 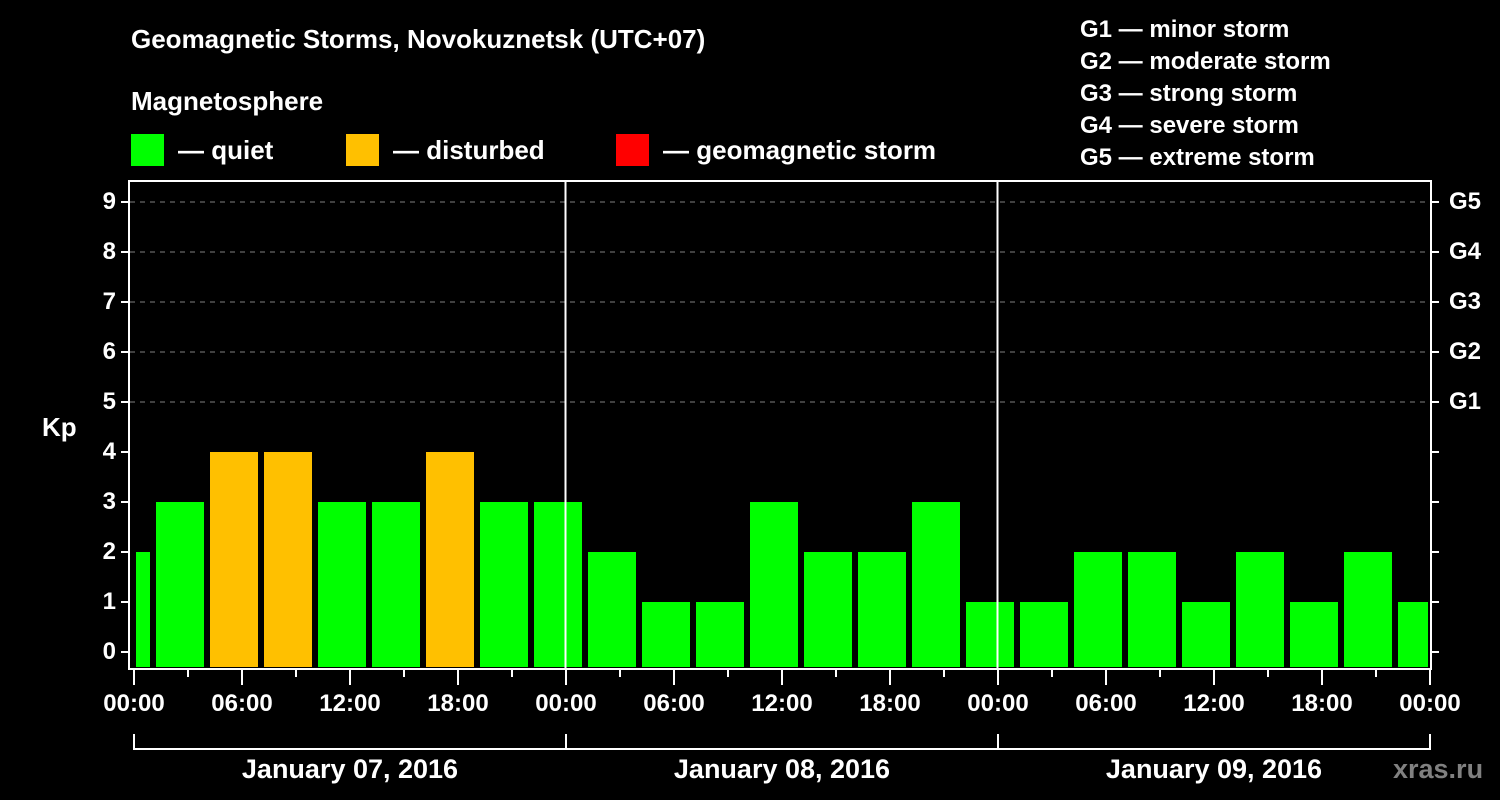 What do you see at coordinates (1465, 301) in the screenshot?
I see `g-tick-label: G3` at bounding box center [1465, 301].